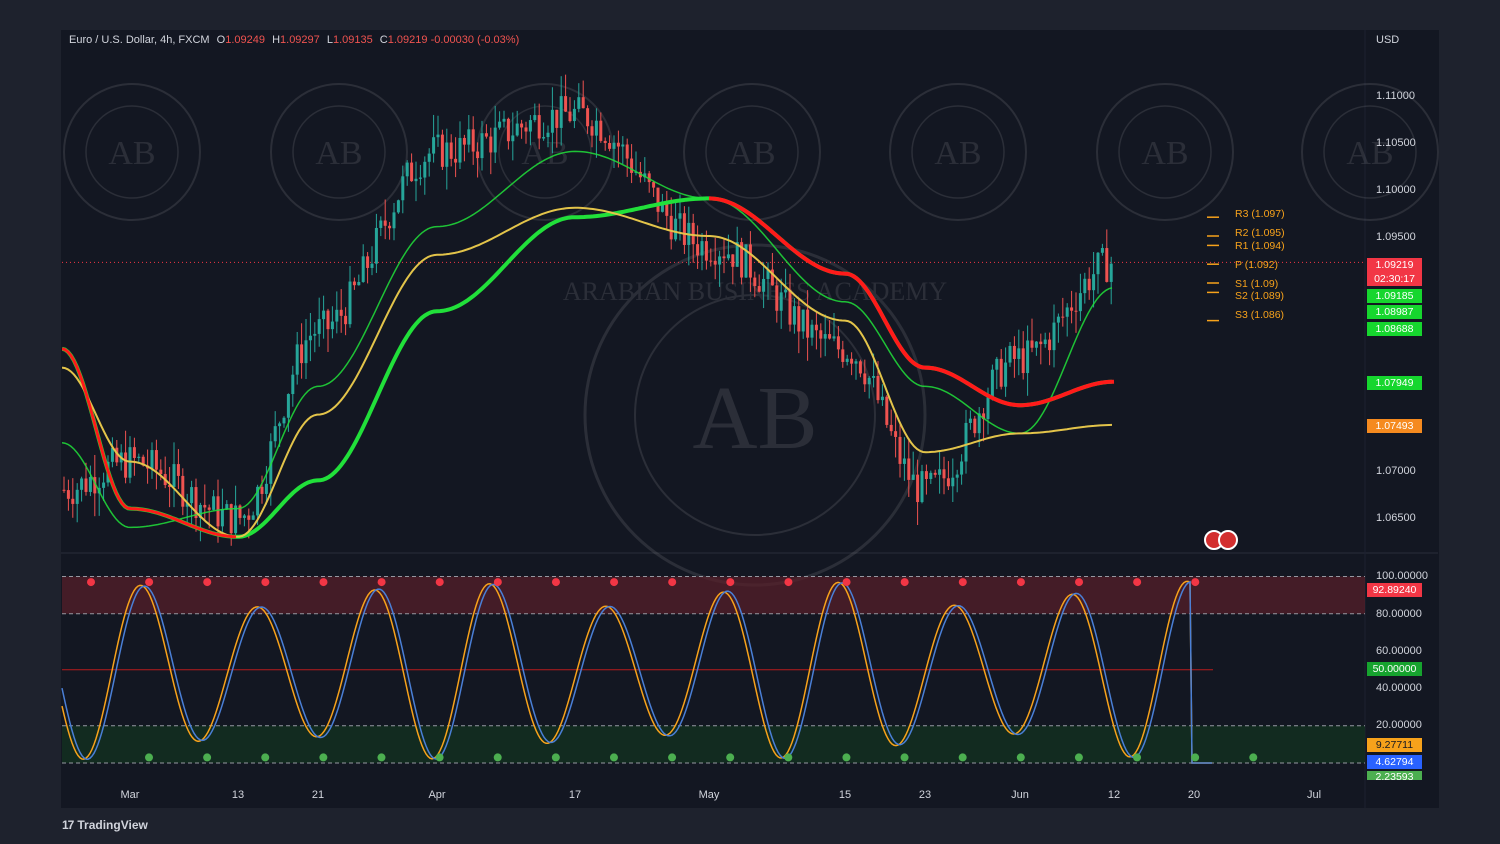  What do you see at coordinates (1194, 795) in the screenshot?
I see `time-tick: 20` at bounding box center [1194, 795].